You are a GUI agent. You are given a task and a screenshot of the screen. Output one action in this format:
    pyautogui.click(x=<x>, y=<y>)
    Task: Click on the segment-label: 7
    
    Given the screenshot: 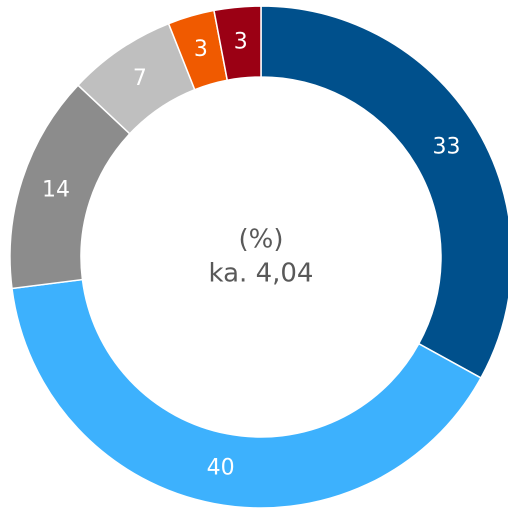 What is the action you would take?
    pyautogui.click(x=140, y=78)
    